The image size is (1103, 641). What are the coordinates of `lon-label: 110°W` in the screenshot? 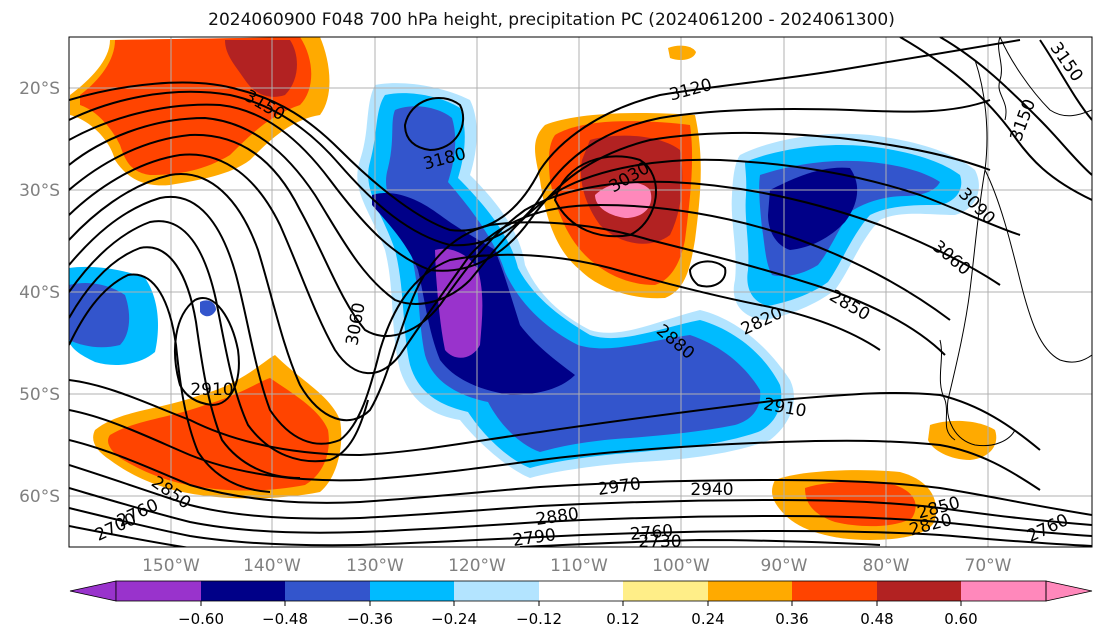 It's located at (579, 566).